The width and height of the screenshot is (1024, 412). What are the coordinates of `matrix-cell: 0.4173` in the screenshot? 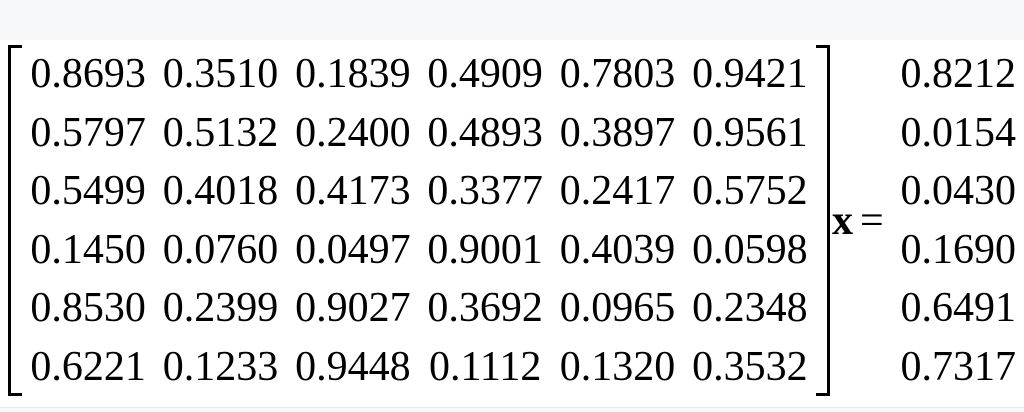 It's located at (353, 191).